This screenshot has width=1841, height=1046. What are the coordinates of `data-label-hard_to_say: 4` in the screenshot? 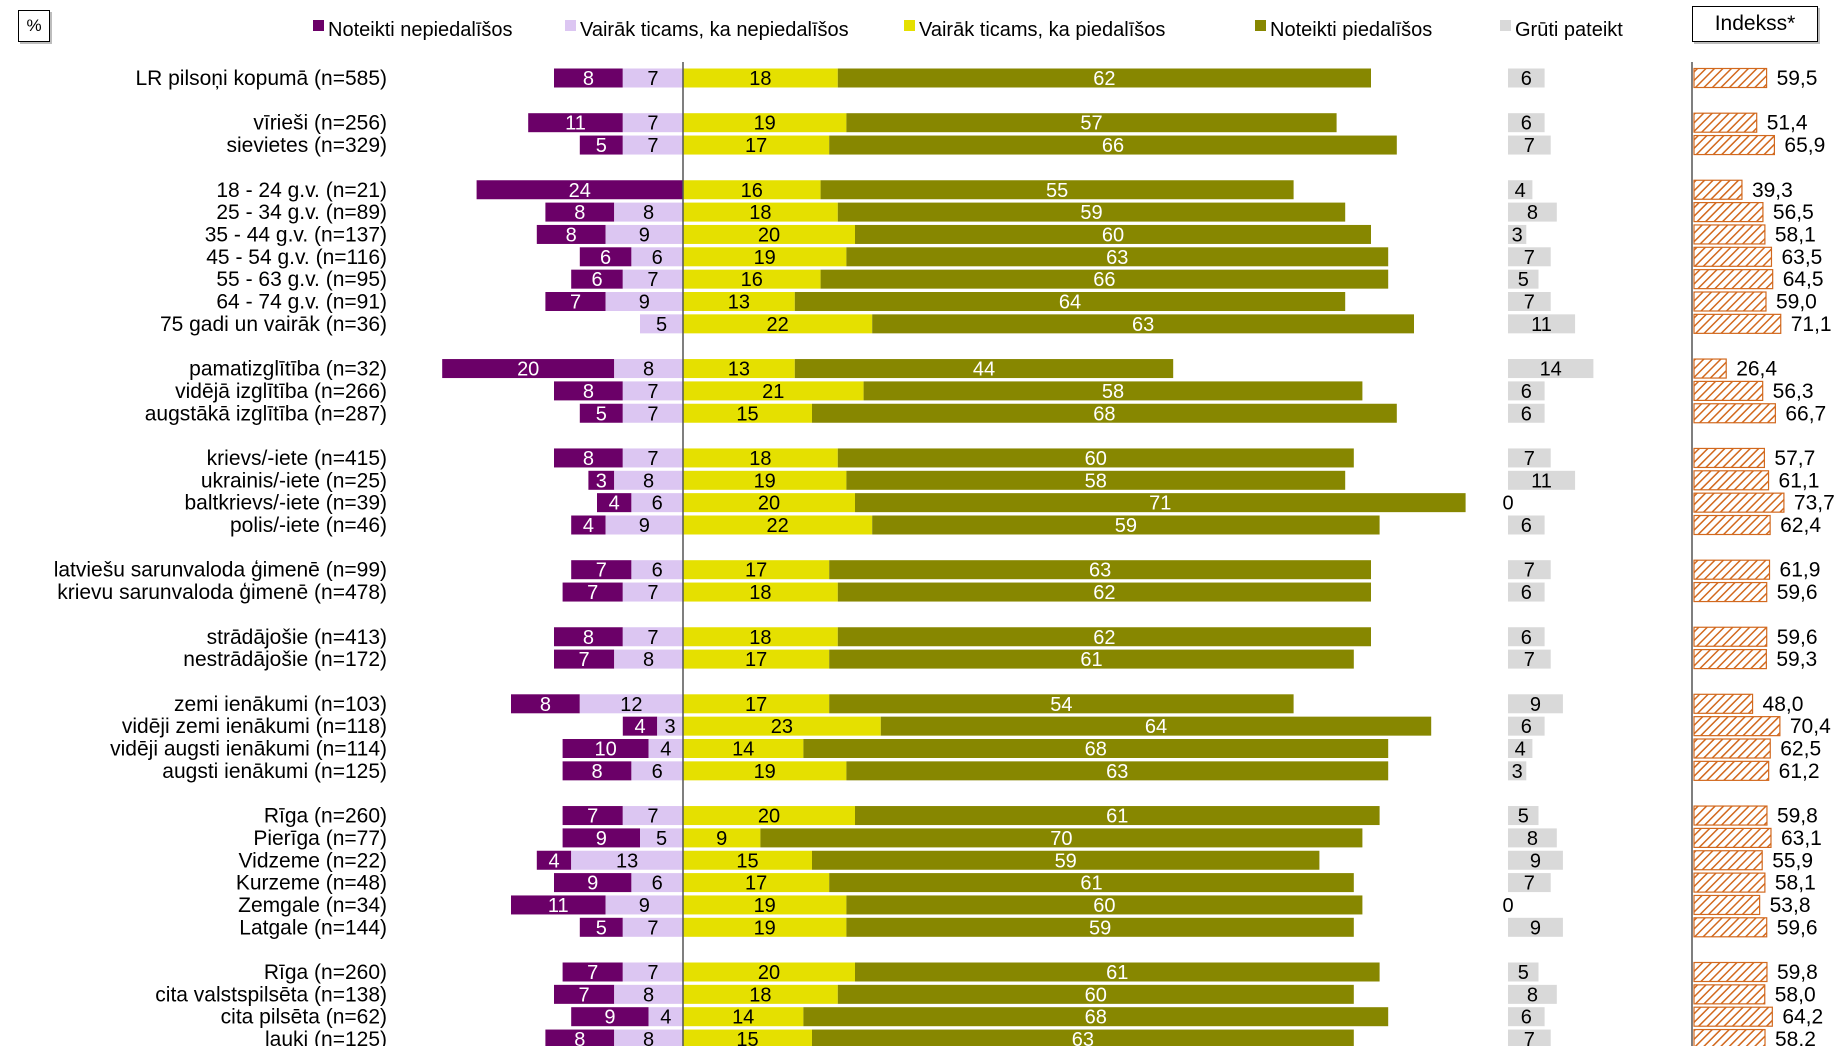 It's located at (1520, 191).